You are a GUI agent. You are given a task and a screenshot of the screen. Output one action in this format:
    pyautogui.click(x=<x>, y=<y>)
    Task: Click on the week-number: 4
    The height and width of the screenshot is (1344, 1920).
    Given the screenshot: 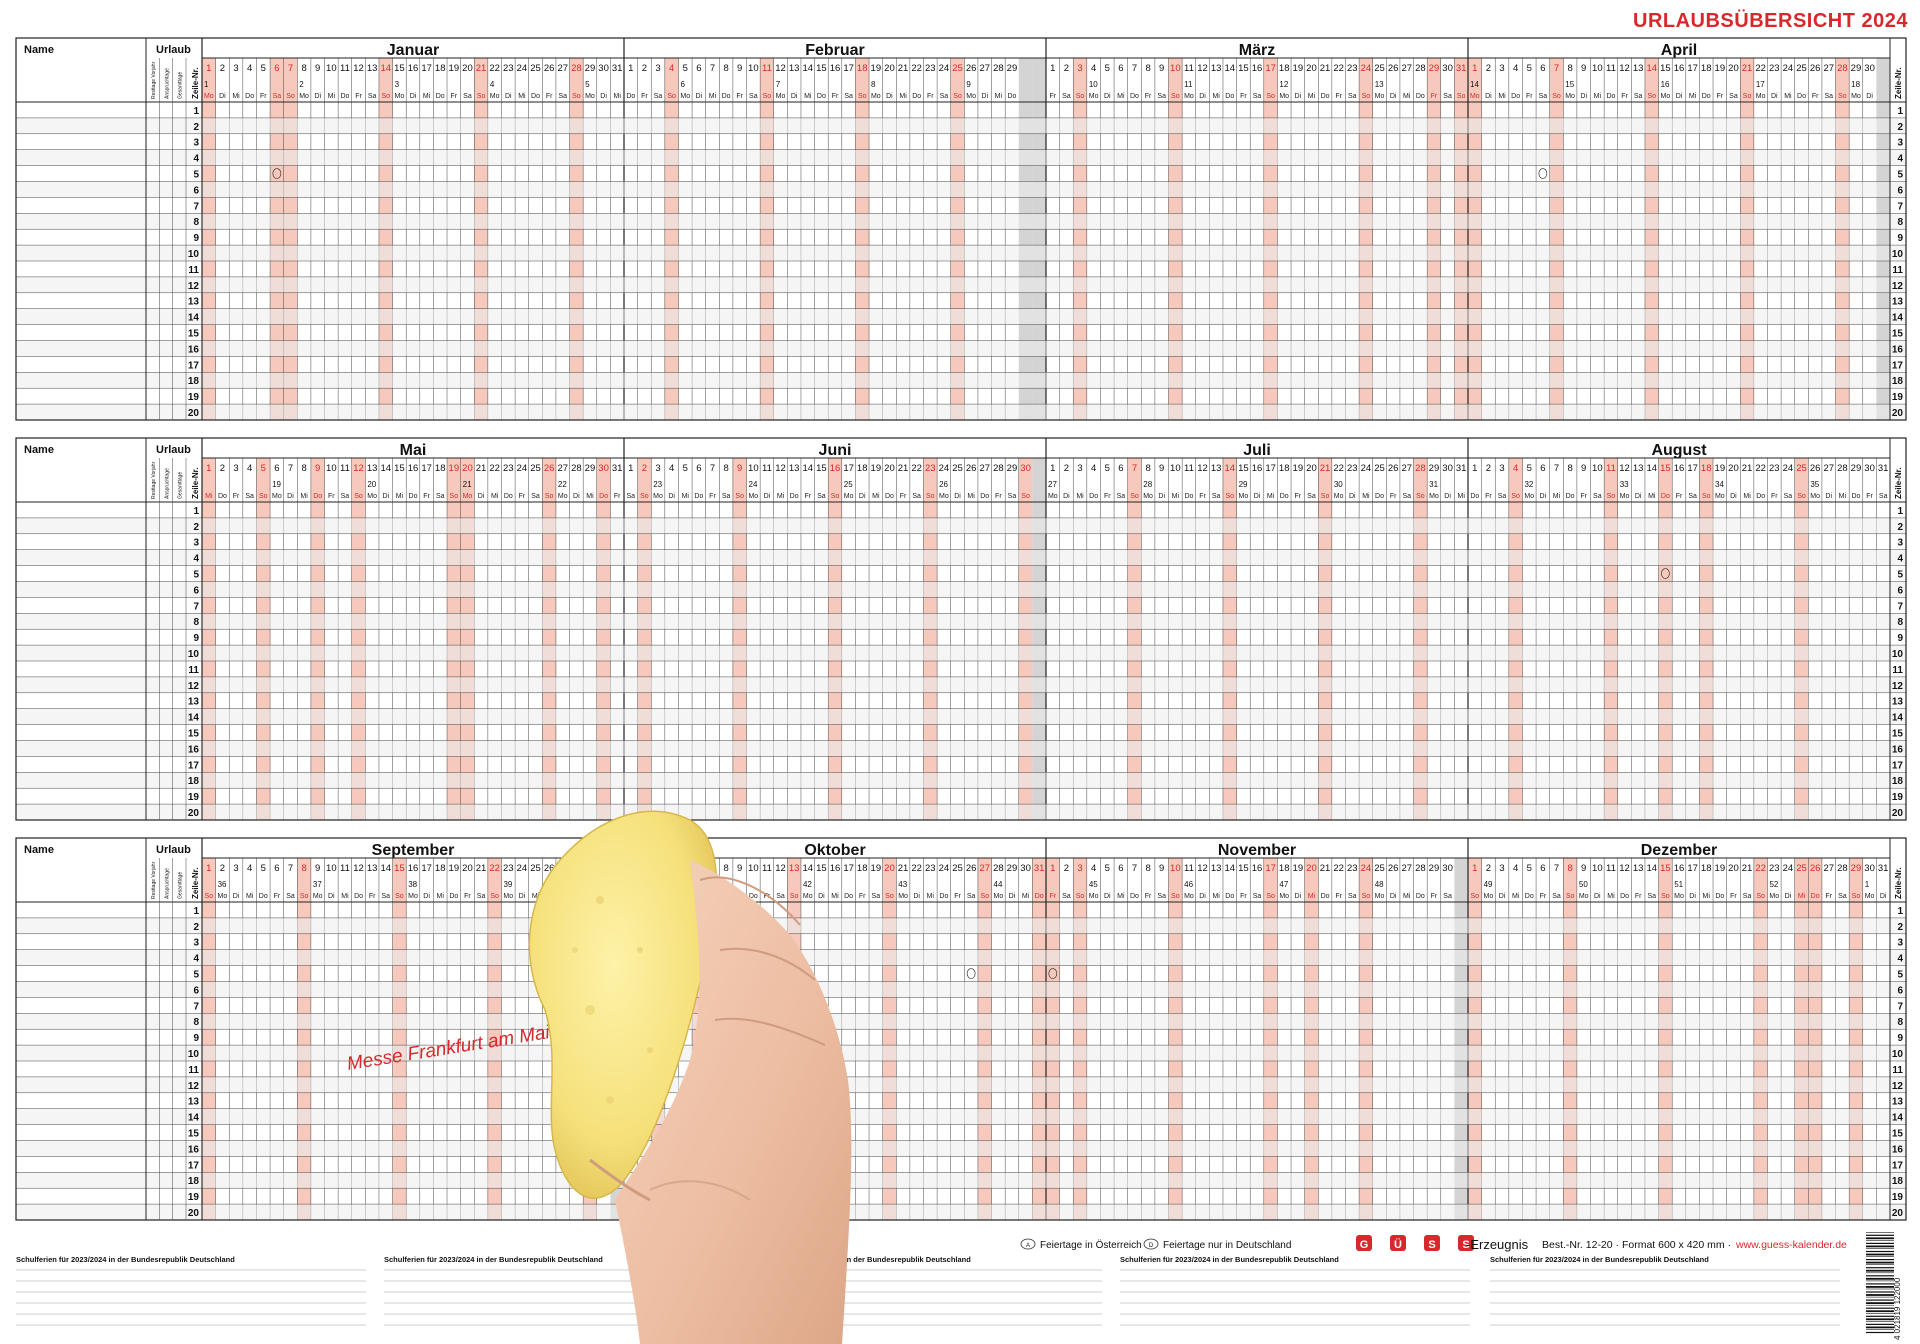 What is the action you would take?
    pyautogui.click(x=492, y=84)
    